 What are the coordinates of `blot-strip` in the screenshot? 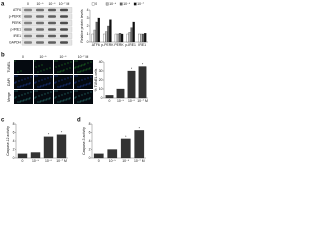 It's located at (47, 23).